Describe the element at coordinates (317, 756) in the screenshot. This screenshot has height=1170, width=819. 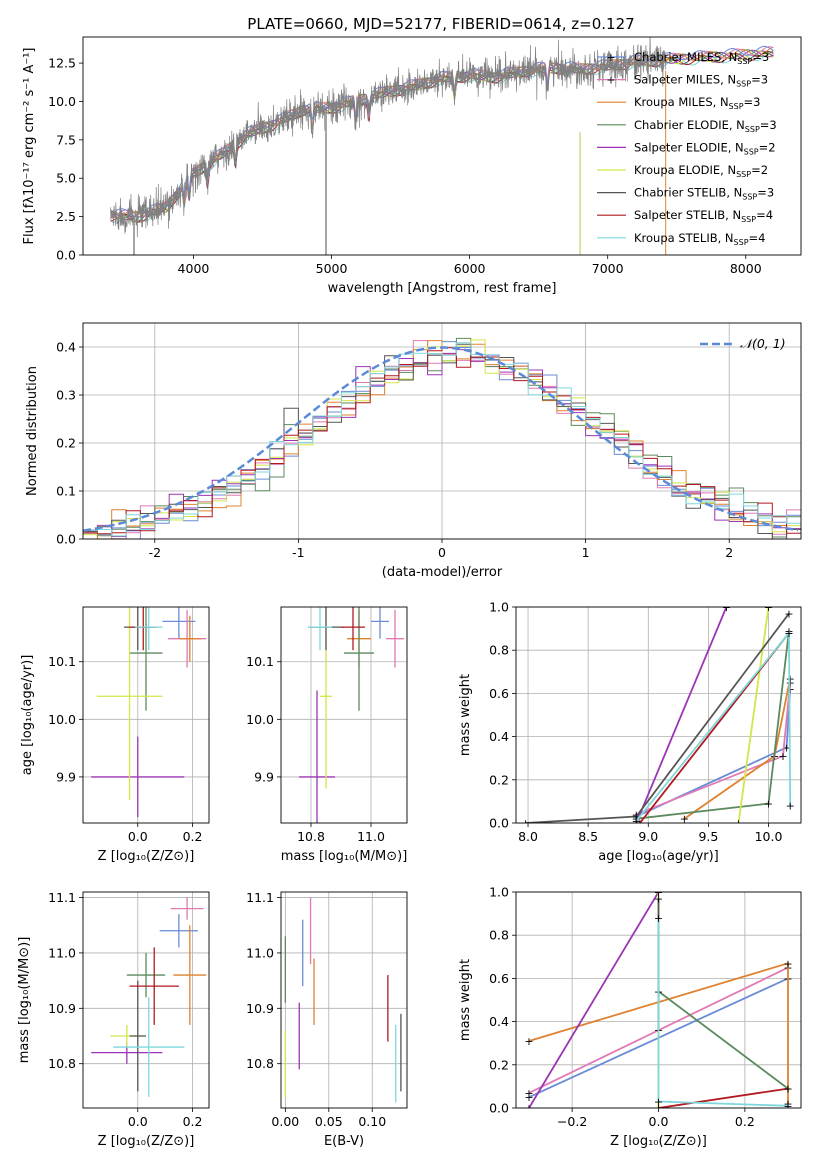
I see `errorbar-salpeter-elodie` at that location.